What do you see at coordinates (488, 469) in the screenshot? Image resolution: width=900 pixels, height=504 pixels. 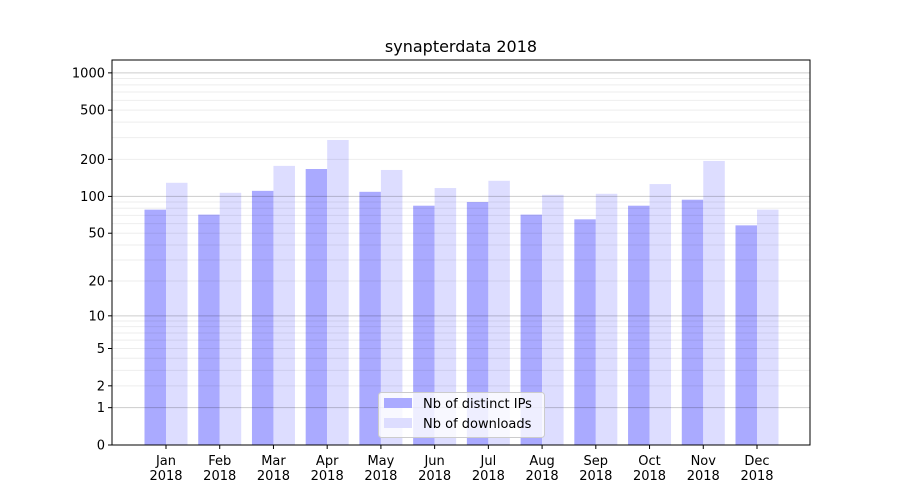 I see `x-tick-label: Jul 2018` at bounding box center [488, 469].